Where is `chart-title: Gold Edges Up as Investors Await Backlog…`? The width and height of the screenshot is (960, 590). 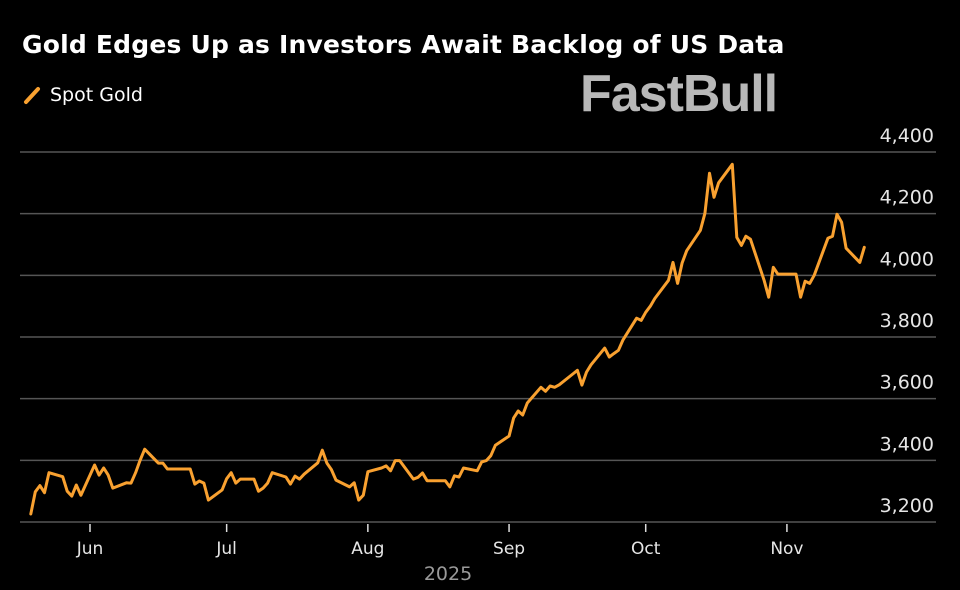 chart-title: Gold Edges Up as Investors Await Backlog… is located at coordinates (403, 44).